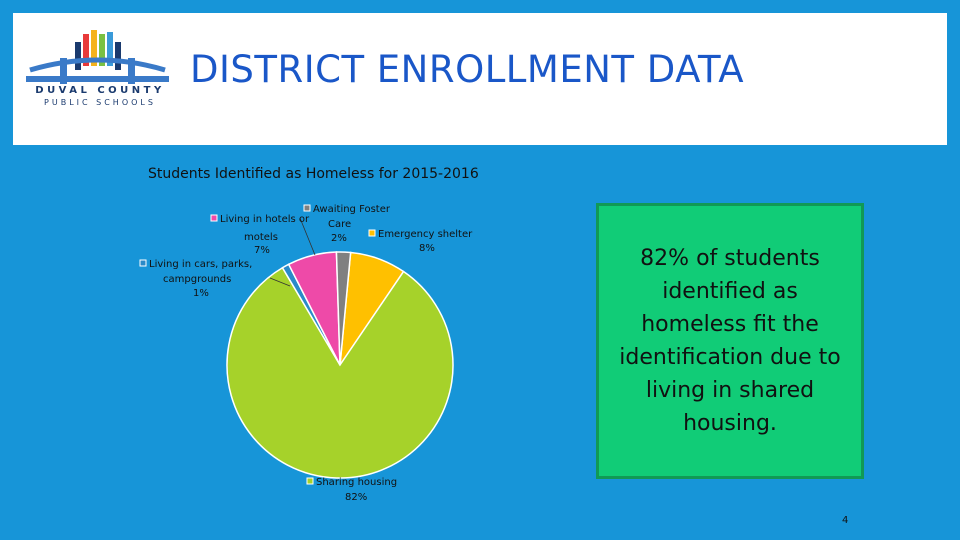 This screenshot has width=960, height=540. What do you see at coordinates (310, 481) in the screenshot?
I see `legend-swatch-sharing` at bounding box center [310, 481].